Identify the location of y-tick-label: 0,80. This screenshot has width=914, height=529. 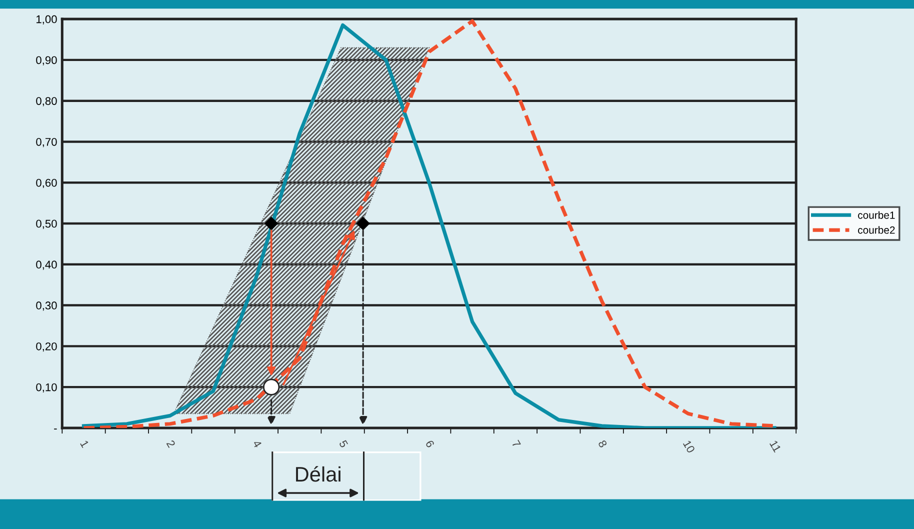
(46, 101).